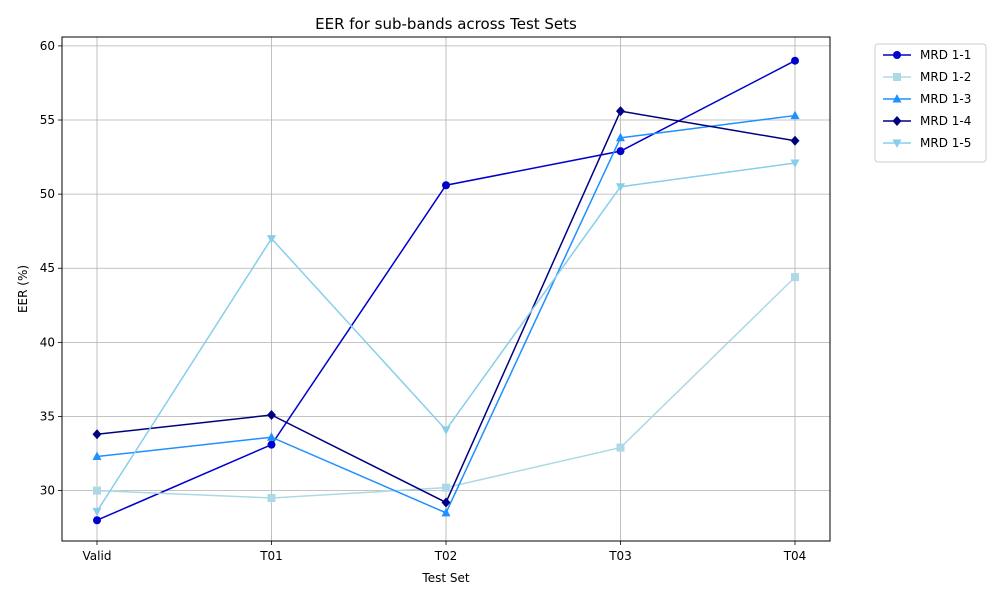 Image resolution: width=1000 pixels, height=600 pixels. I want to click on legend-item: MRD 1-1, so click(927, 55).